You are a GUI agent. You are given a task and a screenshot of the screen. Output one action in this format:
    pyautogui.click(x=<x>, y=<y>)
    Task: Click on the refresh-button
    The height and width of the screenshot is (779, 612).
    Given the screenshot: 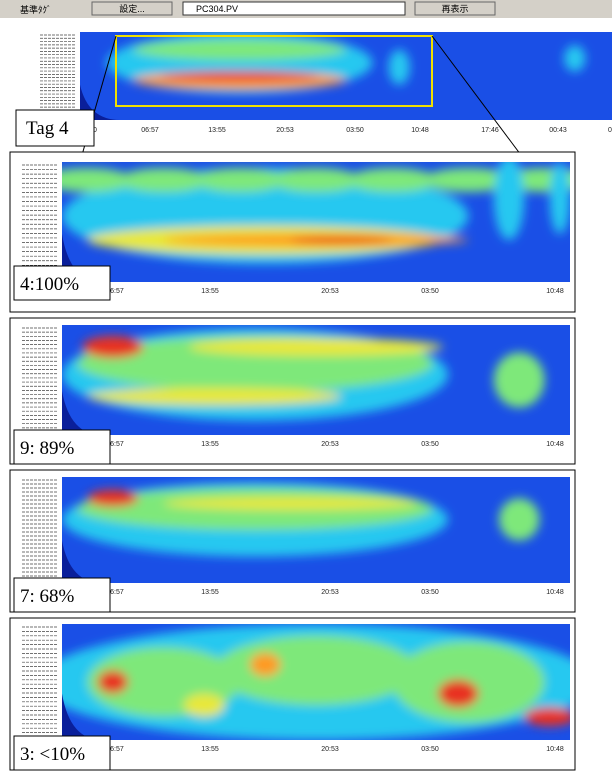 What is the action you would take?
    pyautogui.click(x=455, y=8)
    